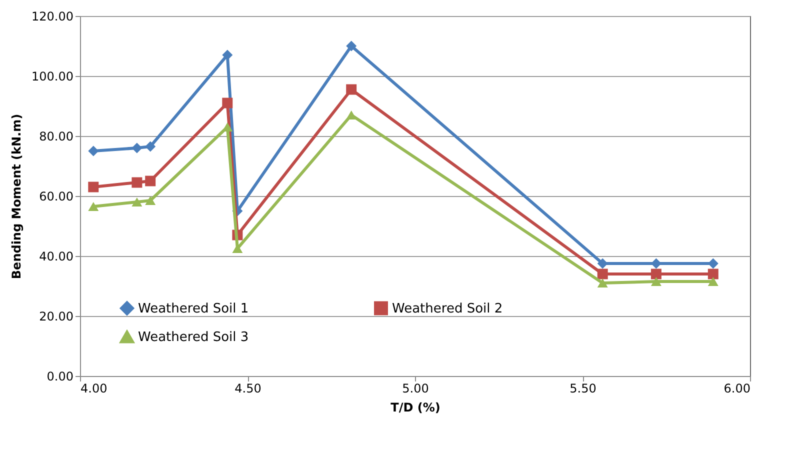 This screenshot has height=463, width=794. I want to click on y-tick-label: 20.00, so click(56, 317).